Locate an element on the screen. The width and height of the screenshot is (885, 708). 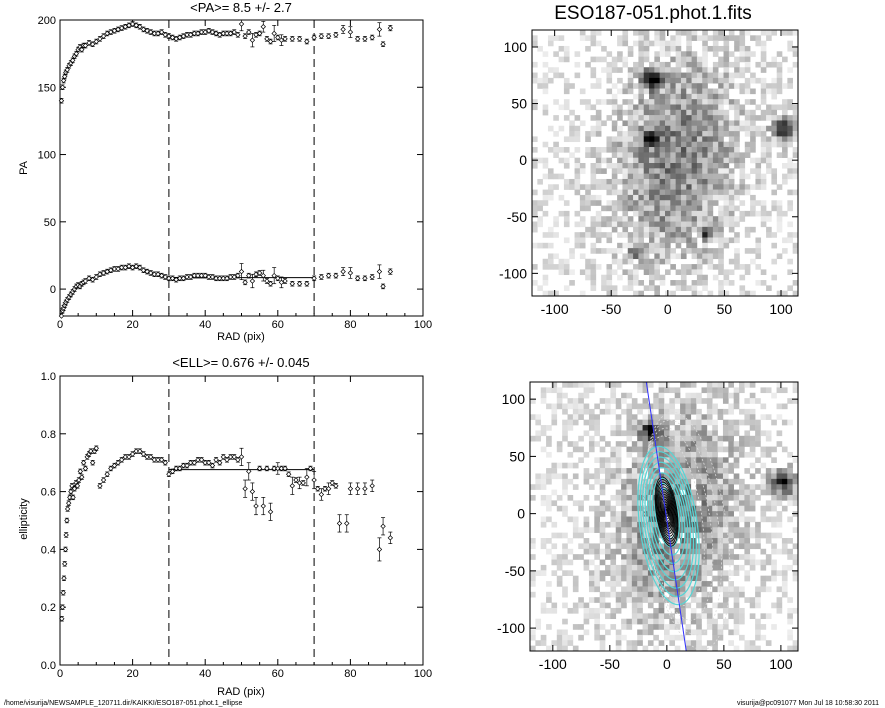
image-bottom-y-tick-label: -50 is located at coordinates (515, 571).